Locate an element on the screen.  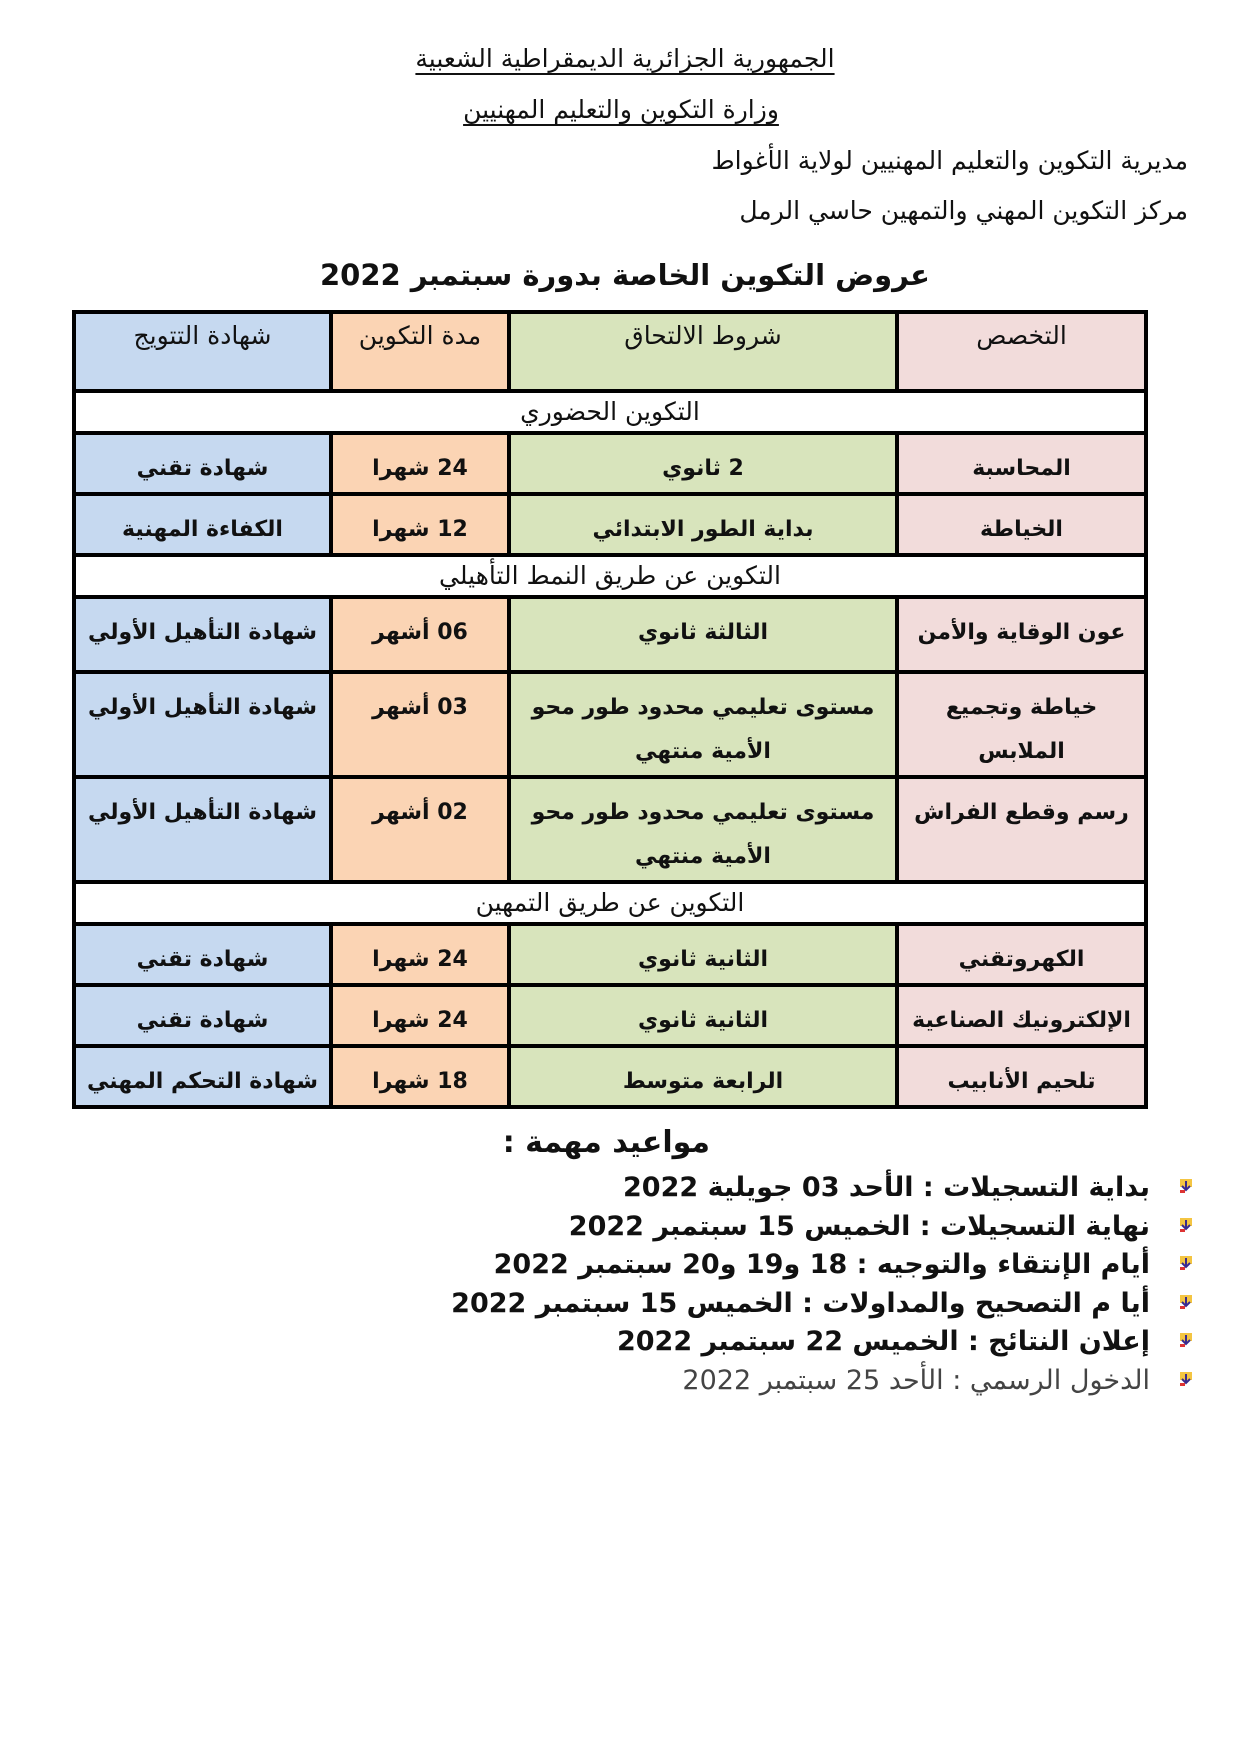
cell-specialty: الإلكترونيك الصناعية is located at coordinates (1021, 1015).